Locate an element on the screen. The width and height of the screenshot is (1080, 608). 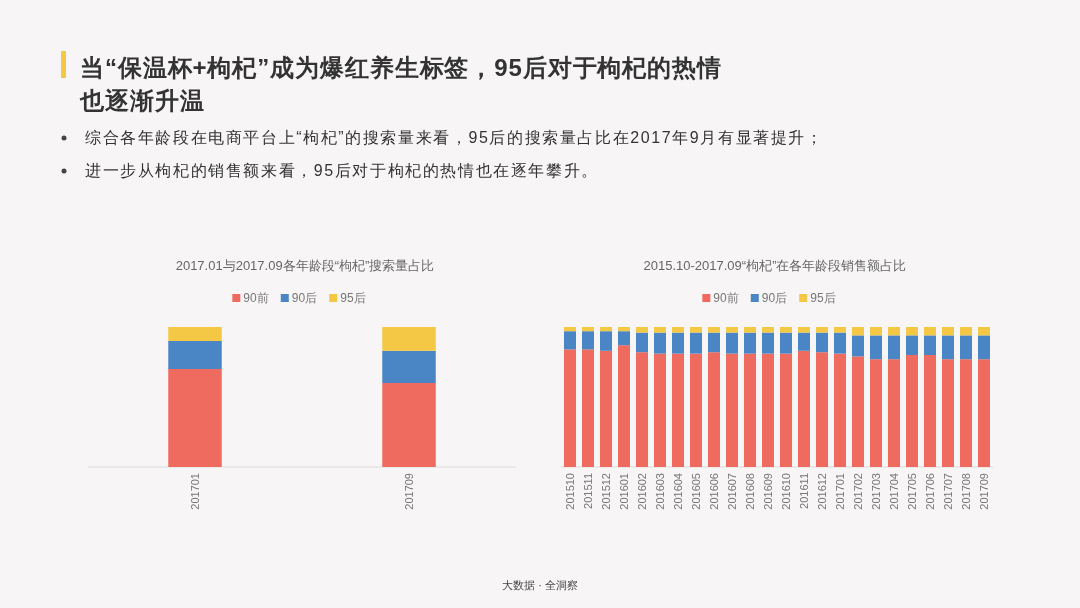
x-tick-label: 201609 is located at coordinates (768, 491).